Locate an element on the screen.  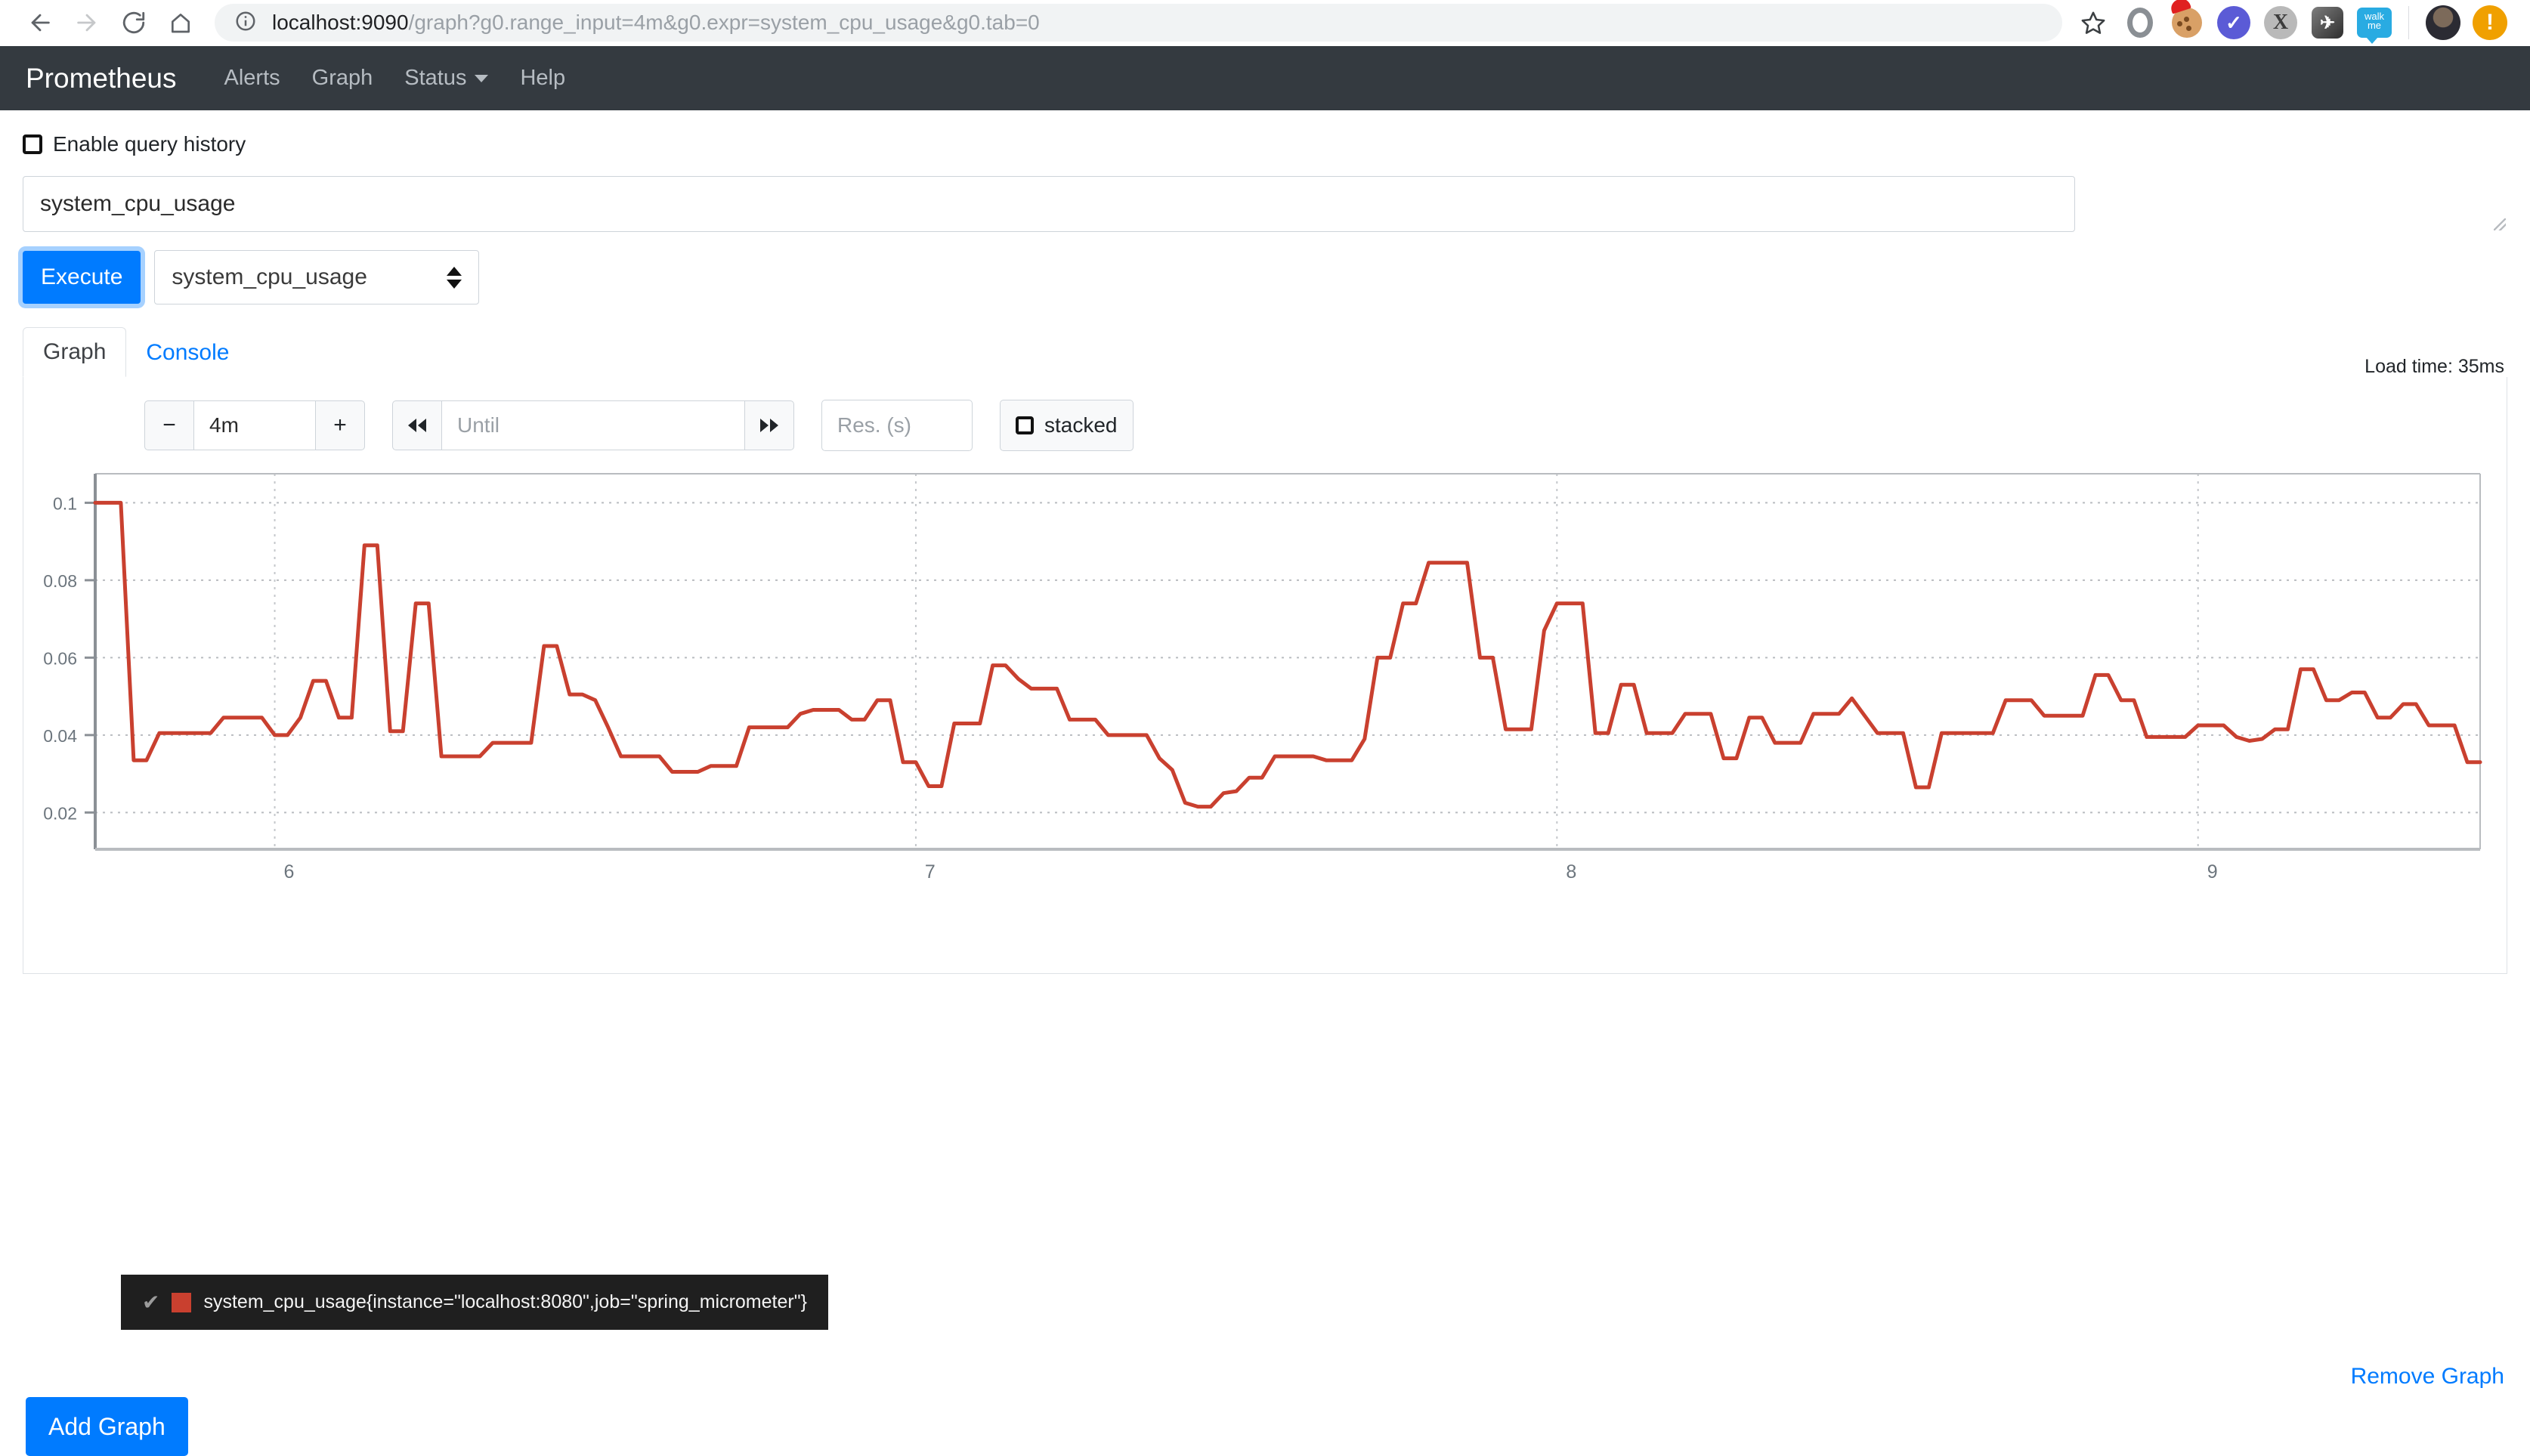
nav-link-help: Help is located at coordinates (543, 78).